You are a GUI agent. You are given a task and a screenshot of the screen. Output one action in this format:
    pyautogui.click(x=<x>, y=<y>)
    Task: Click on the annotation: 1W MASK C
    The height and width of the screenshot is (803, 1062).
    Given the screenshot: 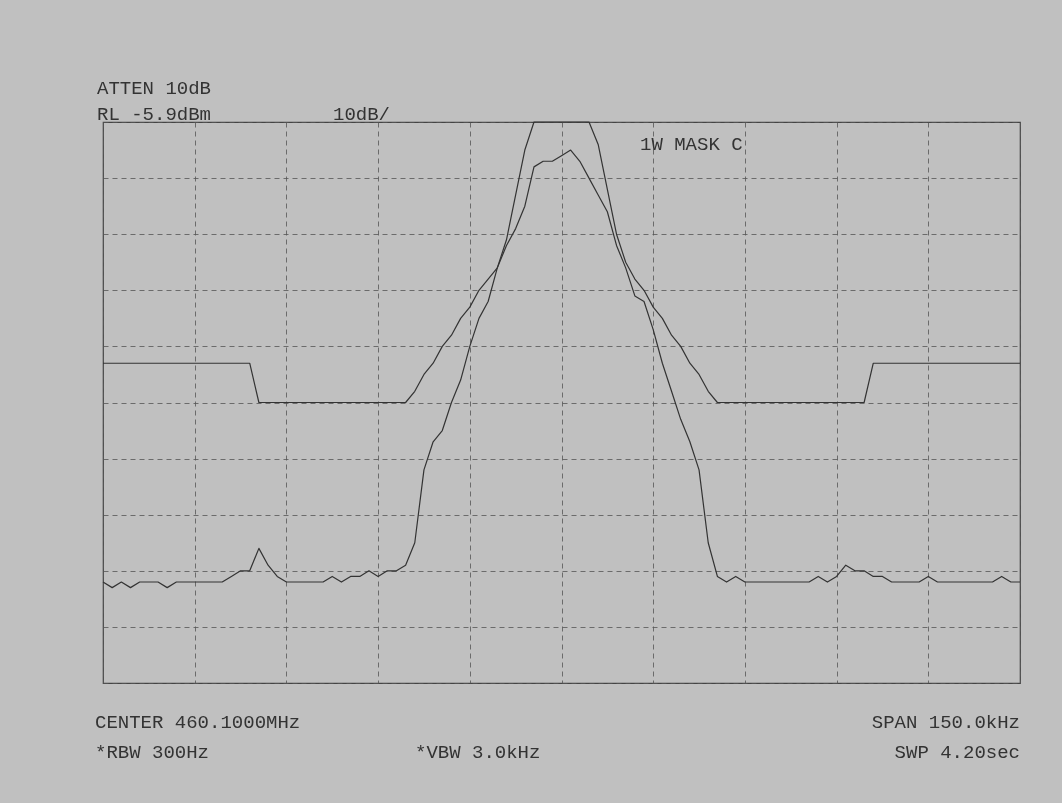 What is the action you would take?
    pyautogui.click(x=691, y=145)
    